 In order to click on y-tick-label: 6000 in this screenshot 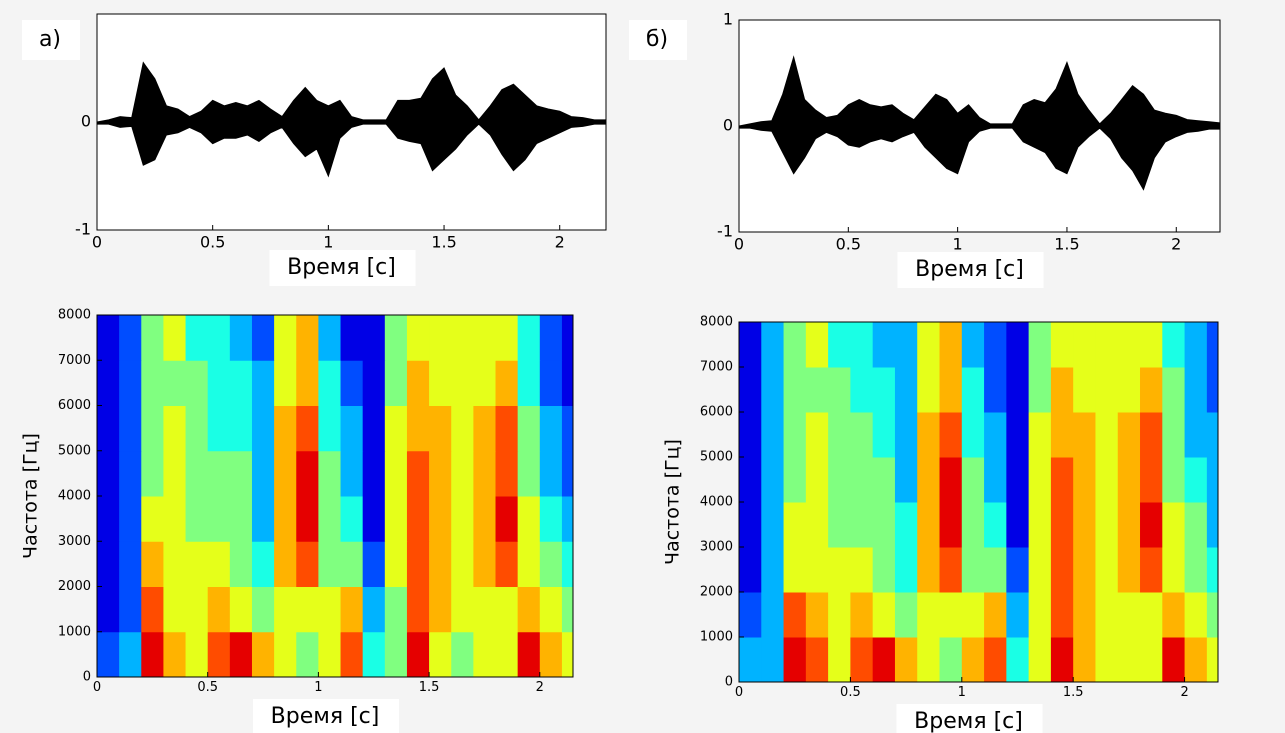, I will do `click(716, 412)`.